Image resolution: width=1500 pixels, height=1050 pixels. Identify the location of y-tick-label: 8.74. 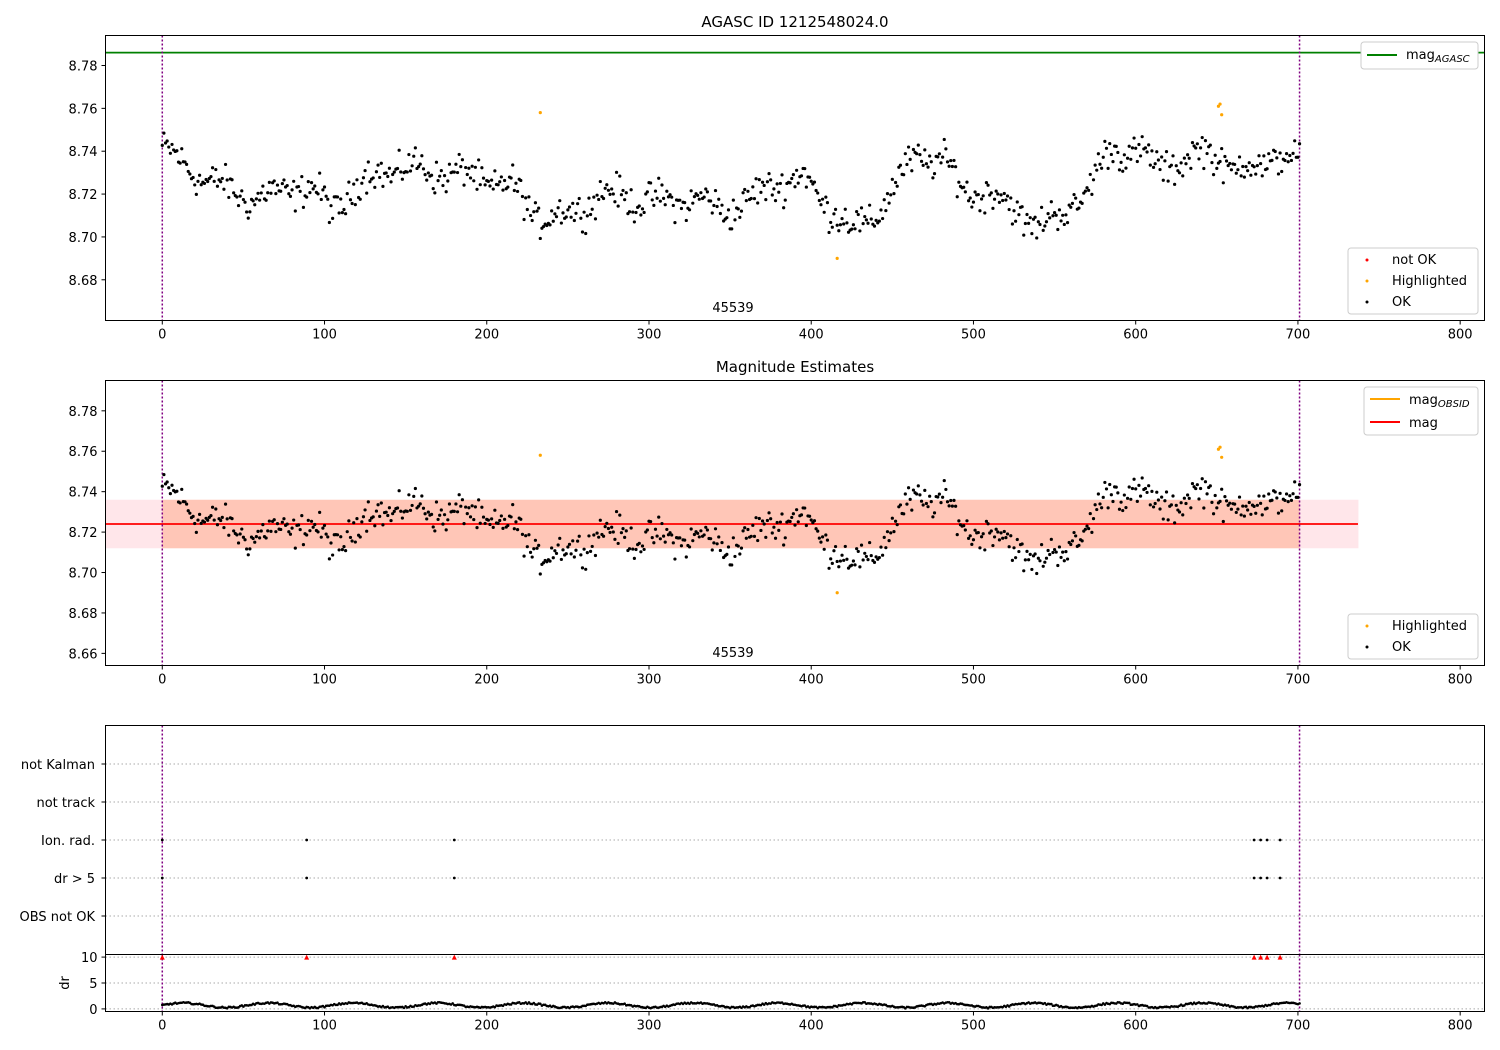
(83, 152).